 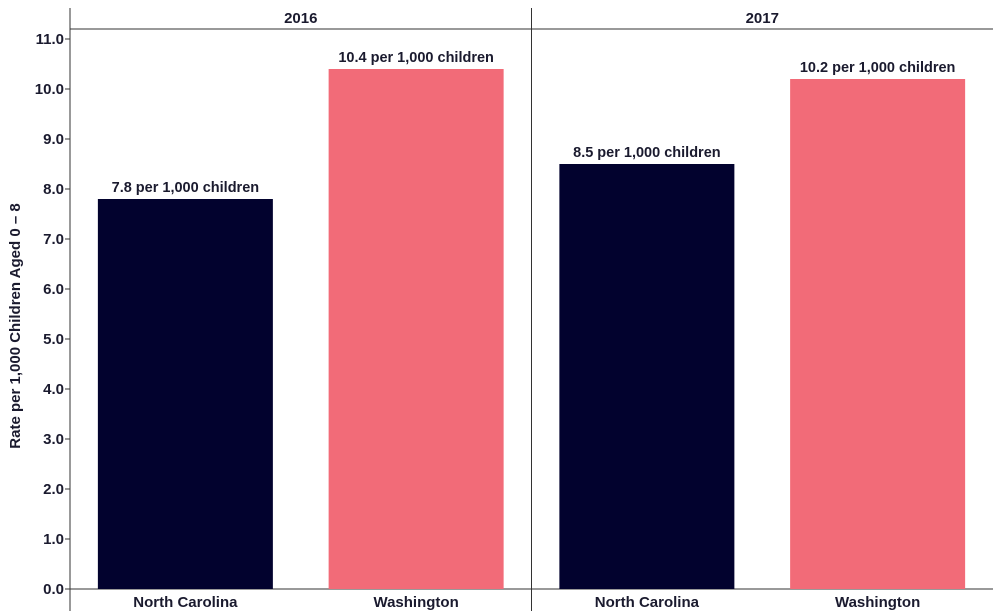 I want to click on y-axis-title: Rate per 1,000 Children Aged 0 – 8, so click(x=15, y=325).